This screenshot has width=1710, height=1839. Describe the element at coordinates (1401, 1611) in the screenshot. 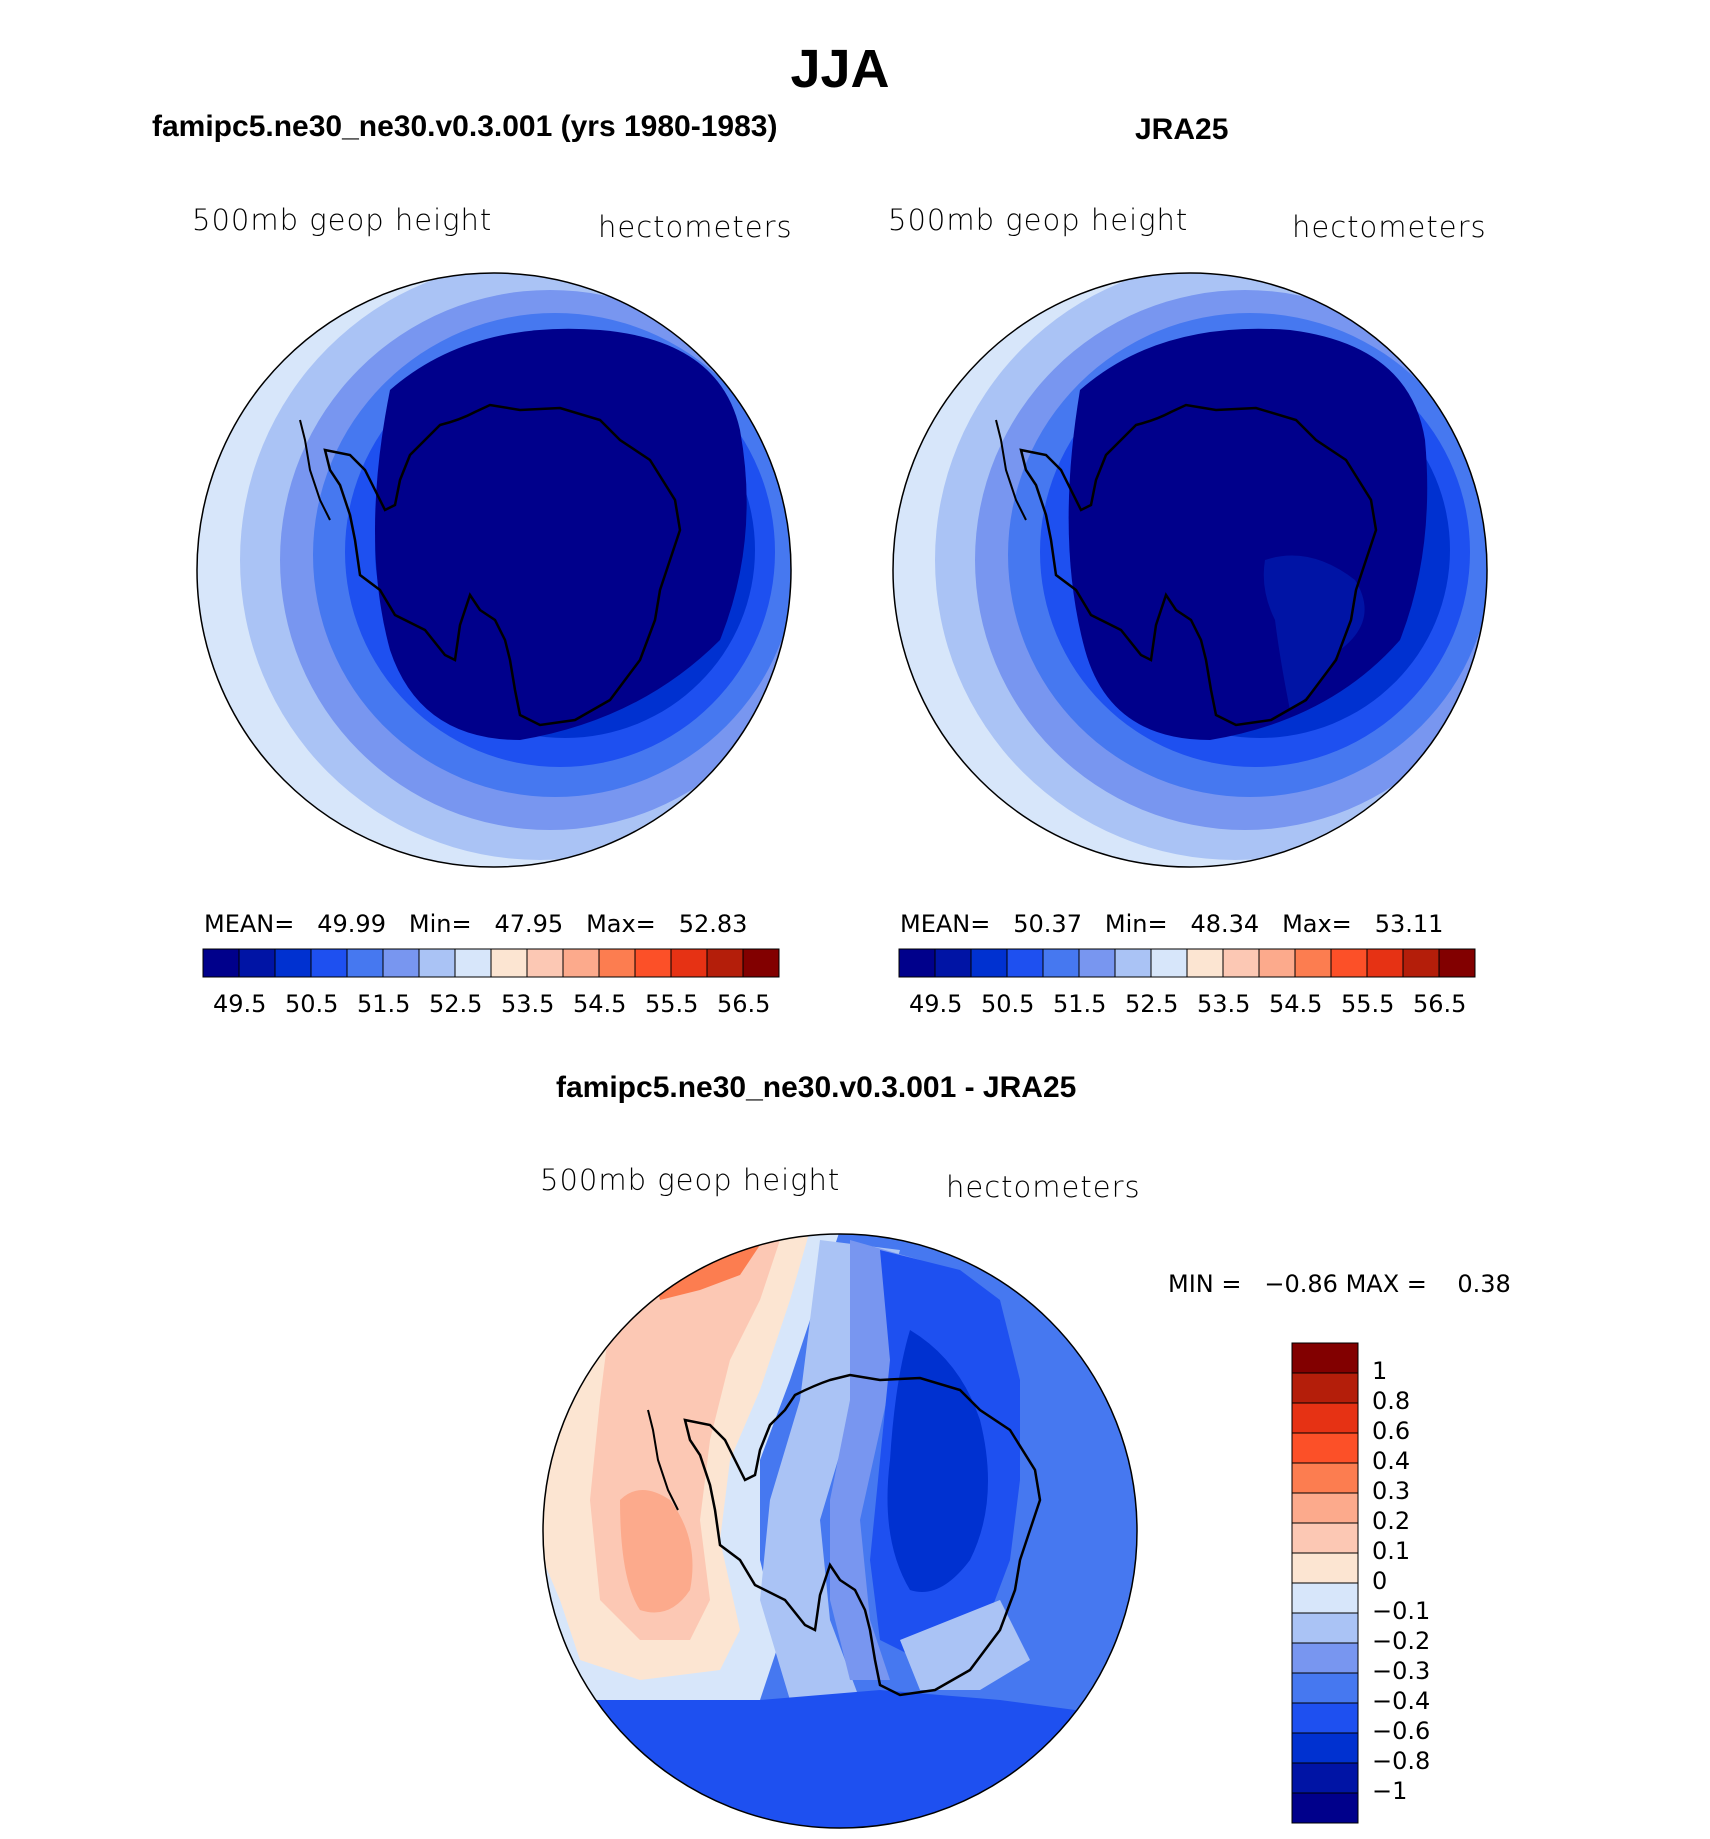

I see `colorbar-tick-label: −0.1` at that location.